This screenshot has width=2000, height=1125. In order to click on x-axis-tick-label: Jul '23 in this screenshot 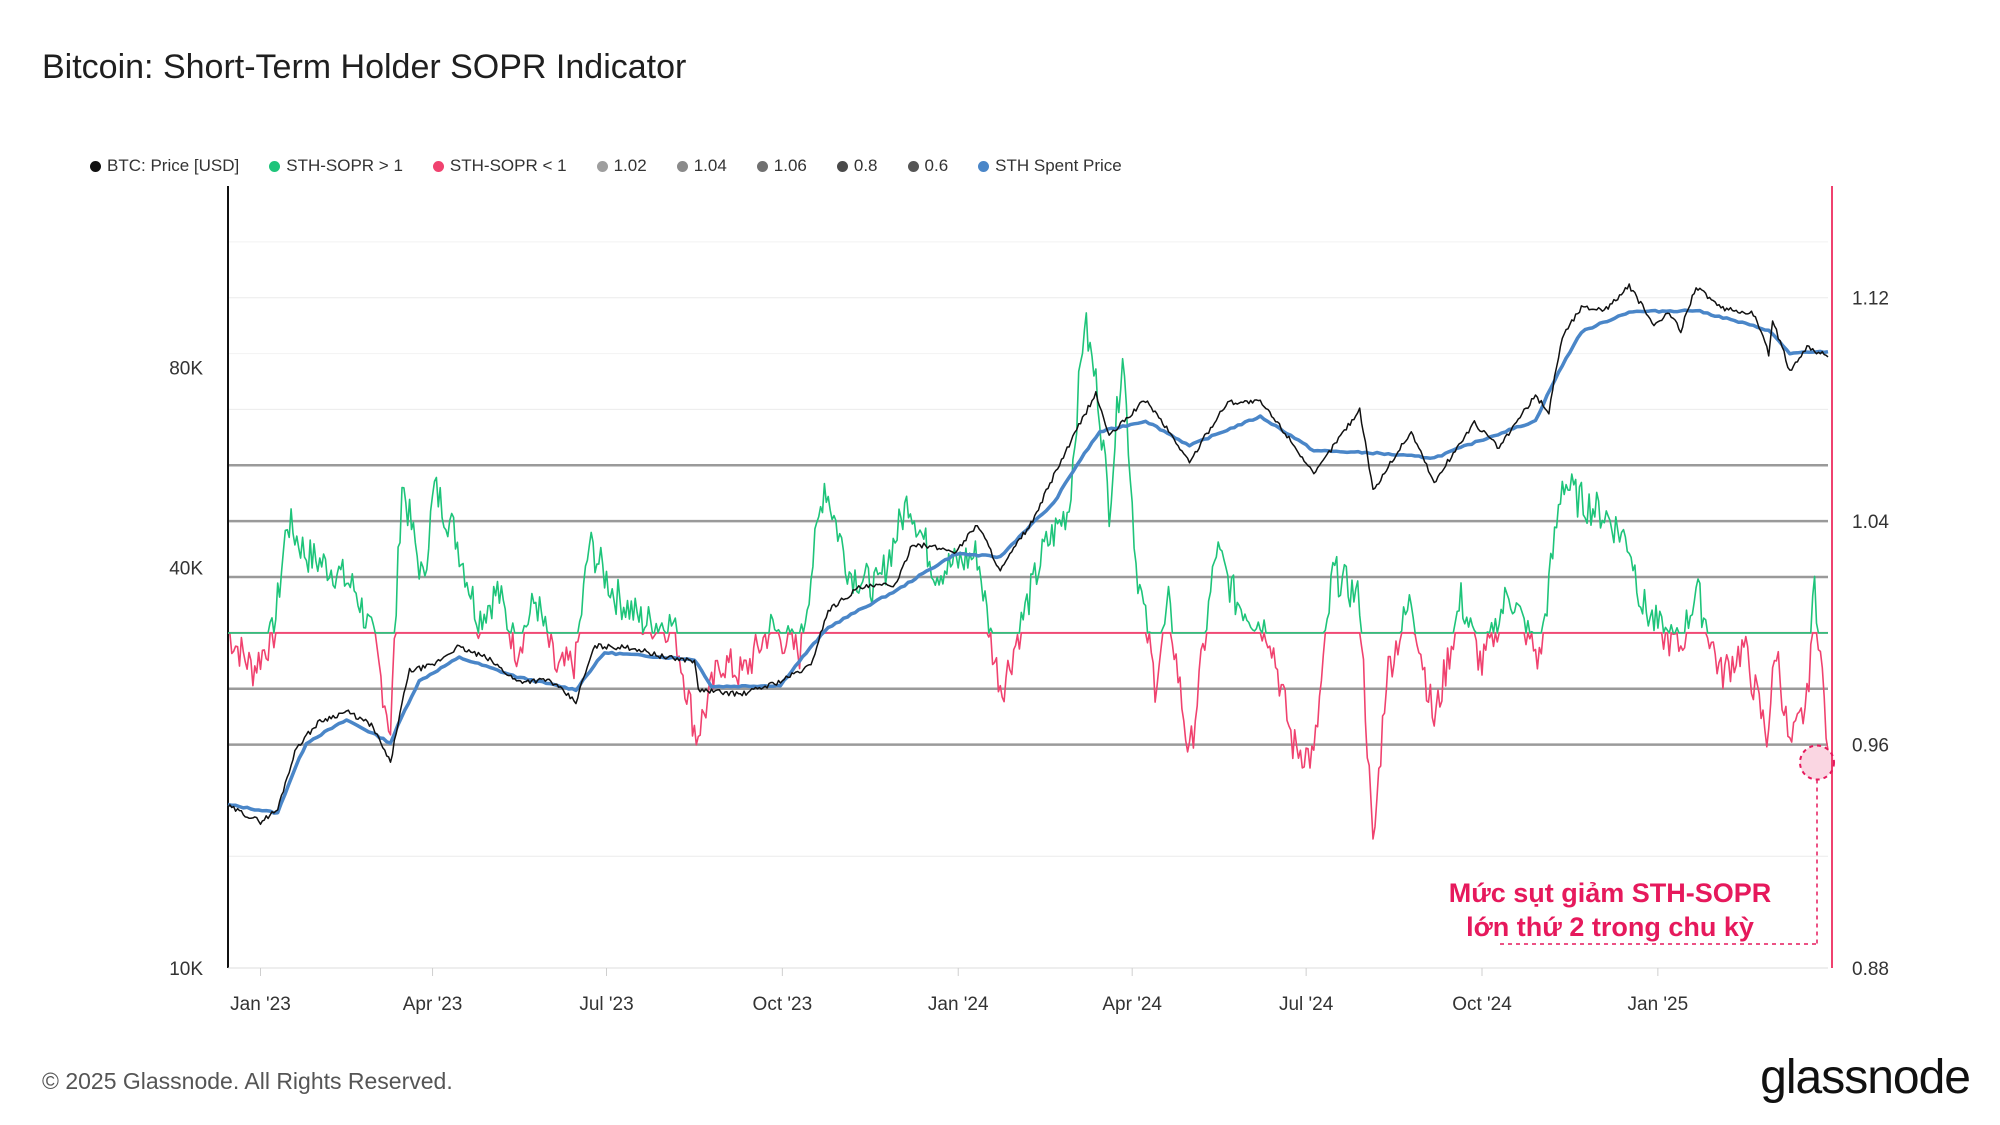, I will do `click(606, 1004)`.